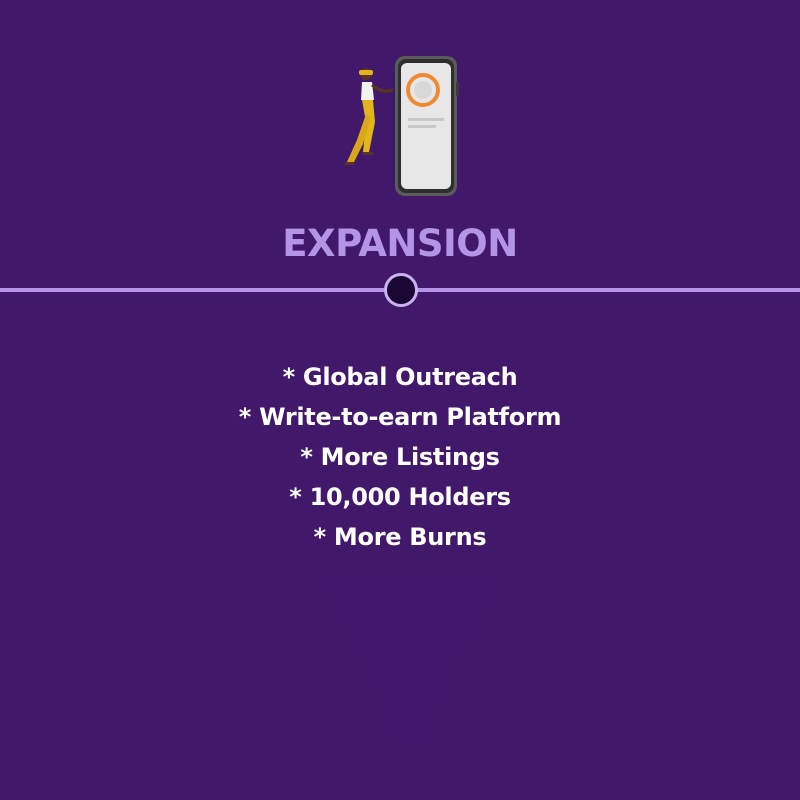 This screenshot has height=800, width=800. Describe the element at coordinates (427, 126) in the screenshot. I see `phone-icon` at that location.